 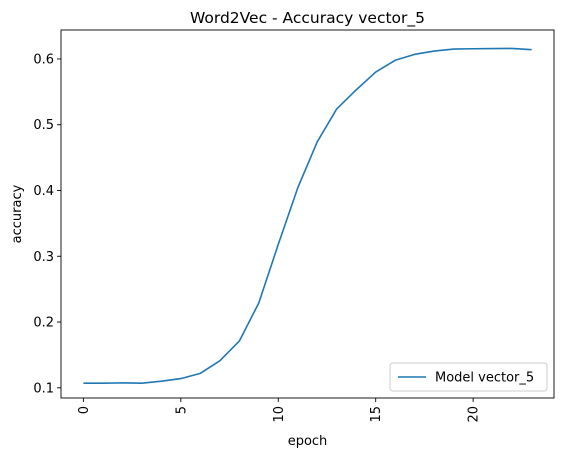 What do you see at coordinates (43, 257) in the screenshot?
I see `y-tick-label: 0.3` at bounding box center [43, 257].